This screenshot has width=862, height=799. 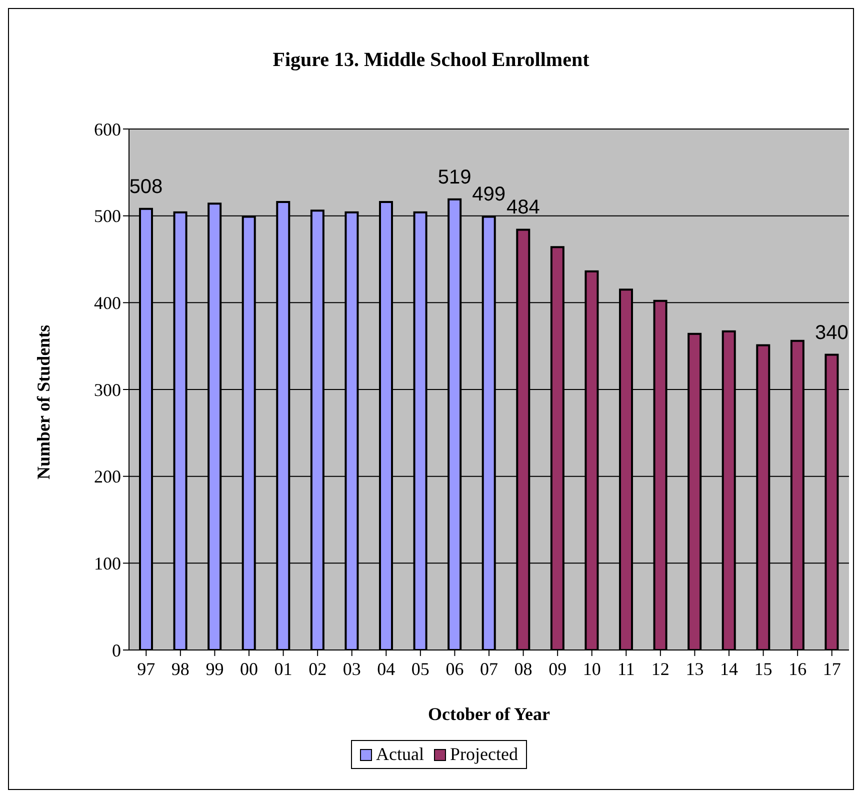 I want to click on data-label: 340, so click(x=831, y=333).